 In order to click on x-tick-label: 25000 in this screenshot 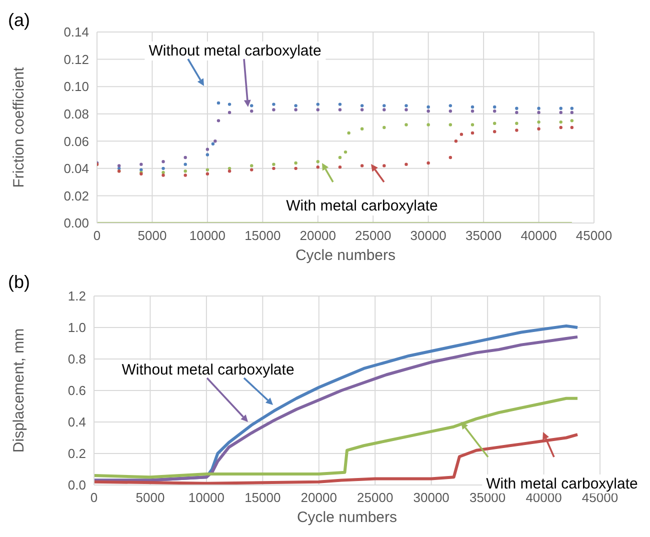, I will do `click(375, 498)`.